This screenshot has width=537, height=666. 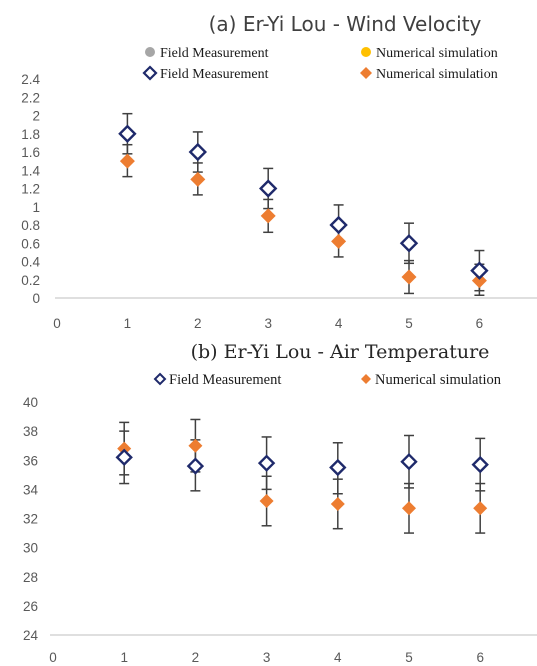 I want to click on y-tick-label: 40, so click(x=30, y=402).